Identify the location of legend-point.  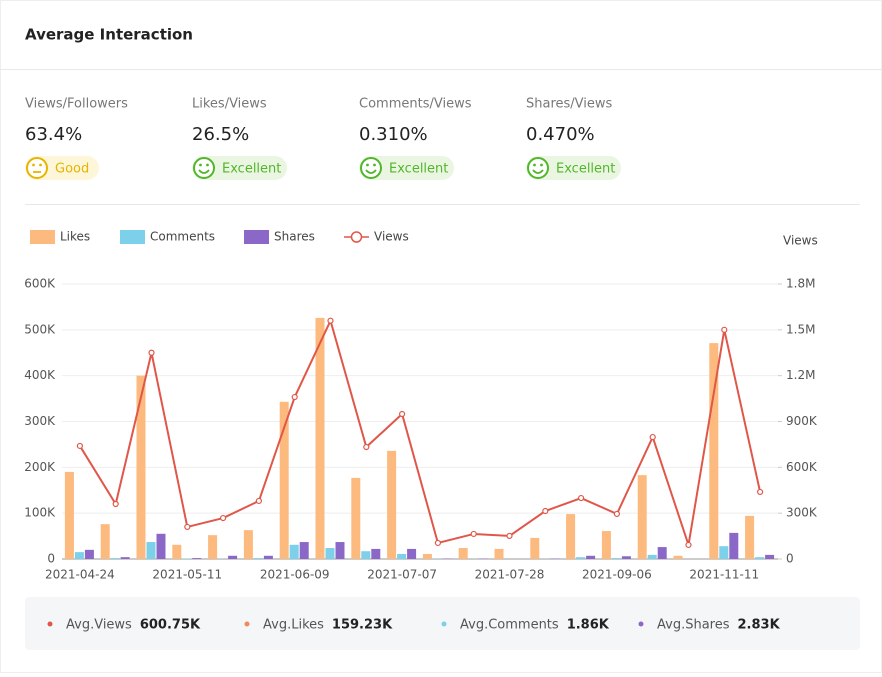
(357, 237).